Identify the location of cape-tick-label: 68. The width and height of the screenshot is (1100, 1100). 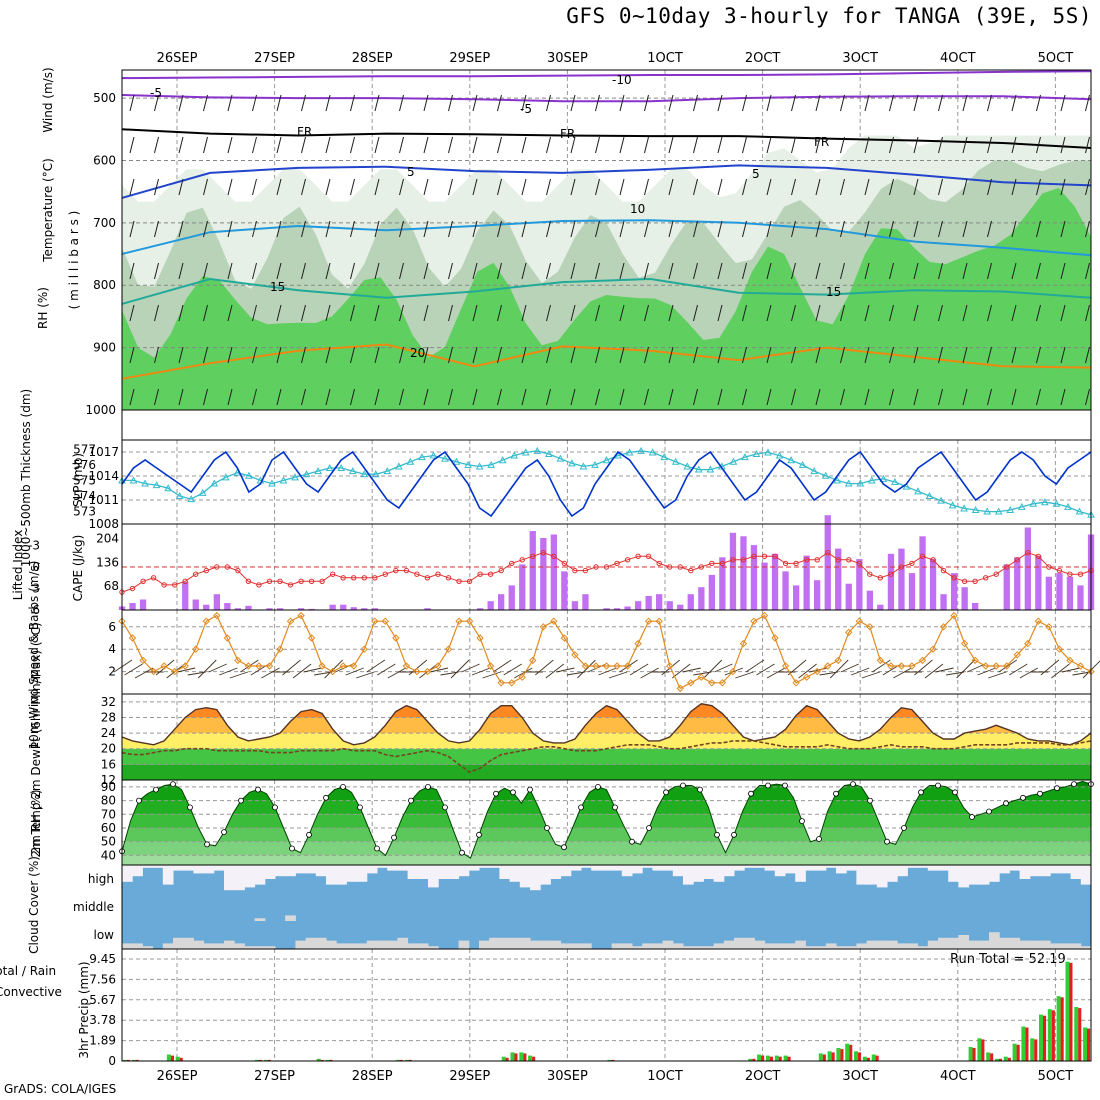
(111, 586).